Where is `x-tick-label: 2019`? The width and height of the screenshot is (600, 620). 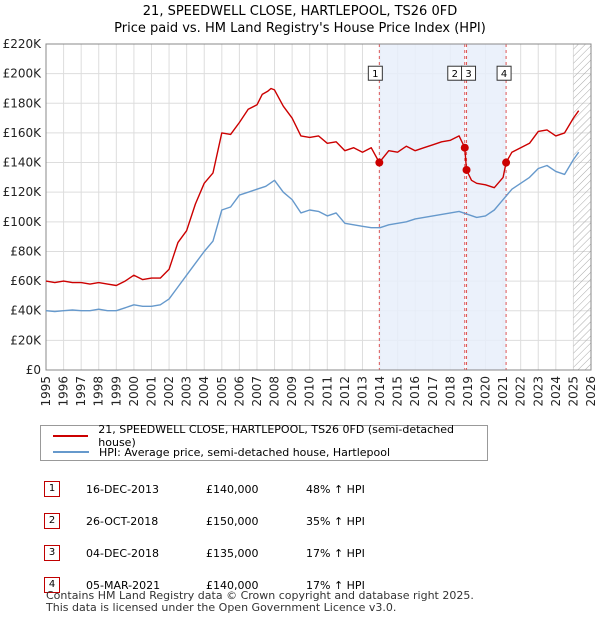 x-tick-label: 2019 is located at coordinates (468, 391).